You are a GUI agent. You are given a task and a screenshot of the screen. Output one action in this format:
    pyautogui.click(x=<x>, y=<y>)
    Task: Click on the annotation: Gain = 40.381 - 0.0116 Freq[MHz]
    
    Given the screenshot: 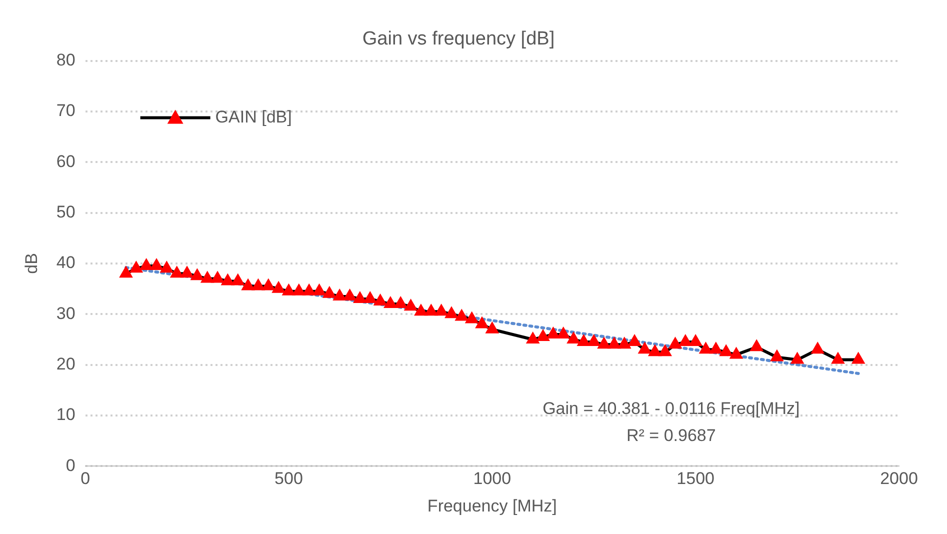 What is the action you would take?
    pyautogui.click(x=671, y=408)
    